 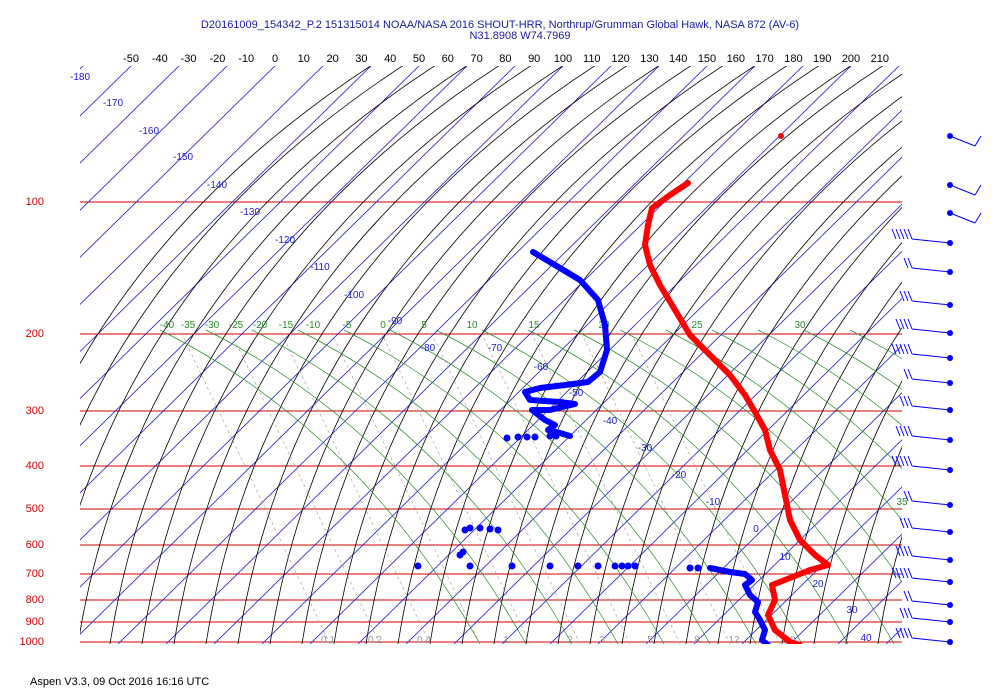 What do you see at coordinates (756, 529) in the screenshot?
I see `isotherm-label: 0` at bounding box center [756, 529].